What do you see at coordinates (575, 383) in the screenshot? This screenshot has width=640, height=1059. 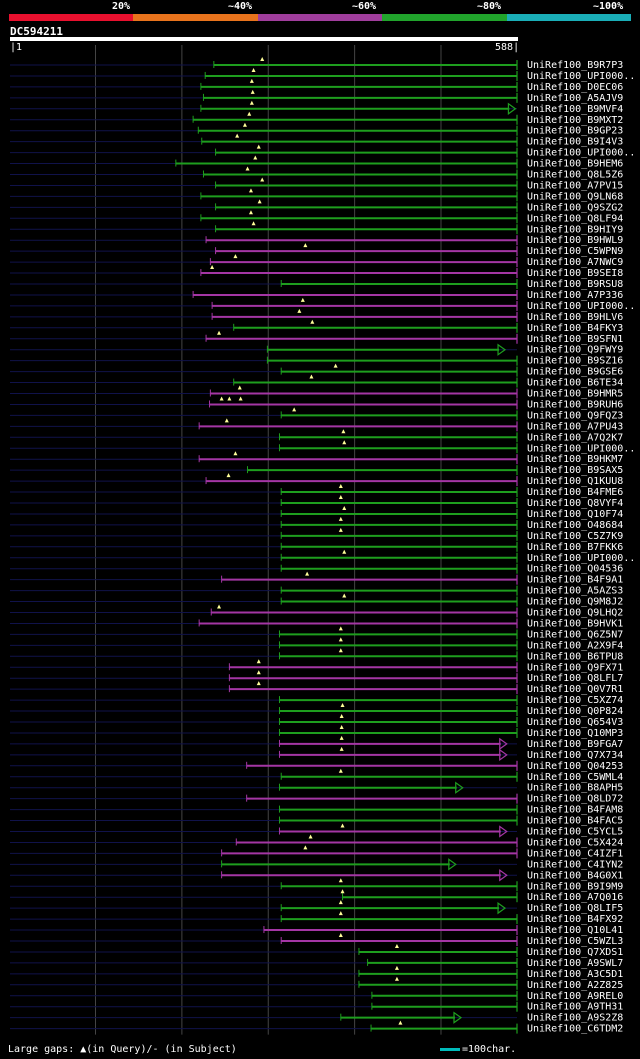 I see `hit-label: UniRef100_B6TE34` at bounding box center [575, 383].